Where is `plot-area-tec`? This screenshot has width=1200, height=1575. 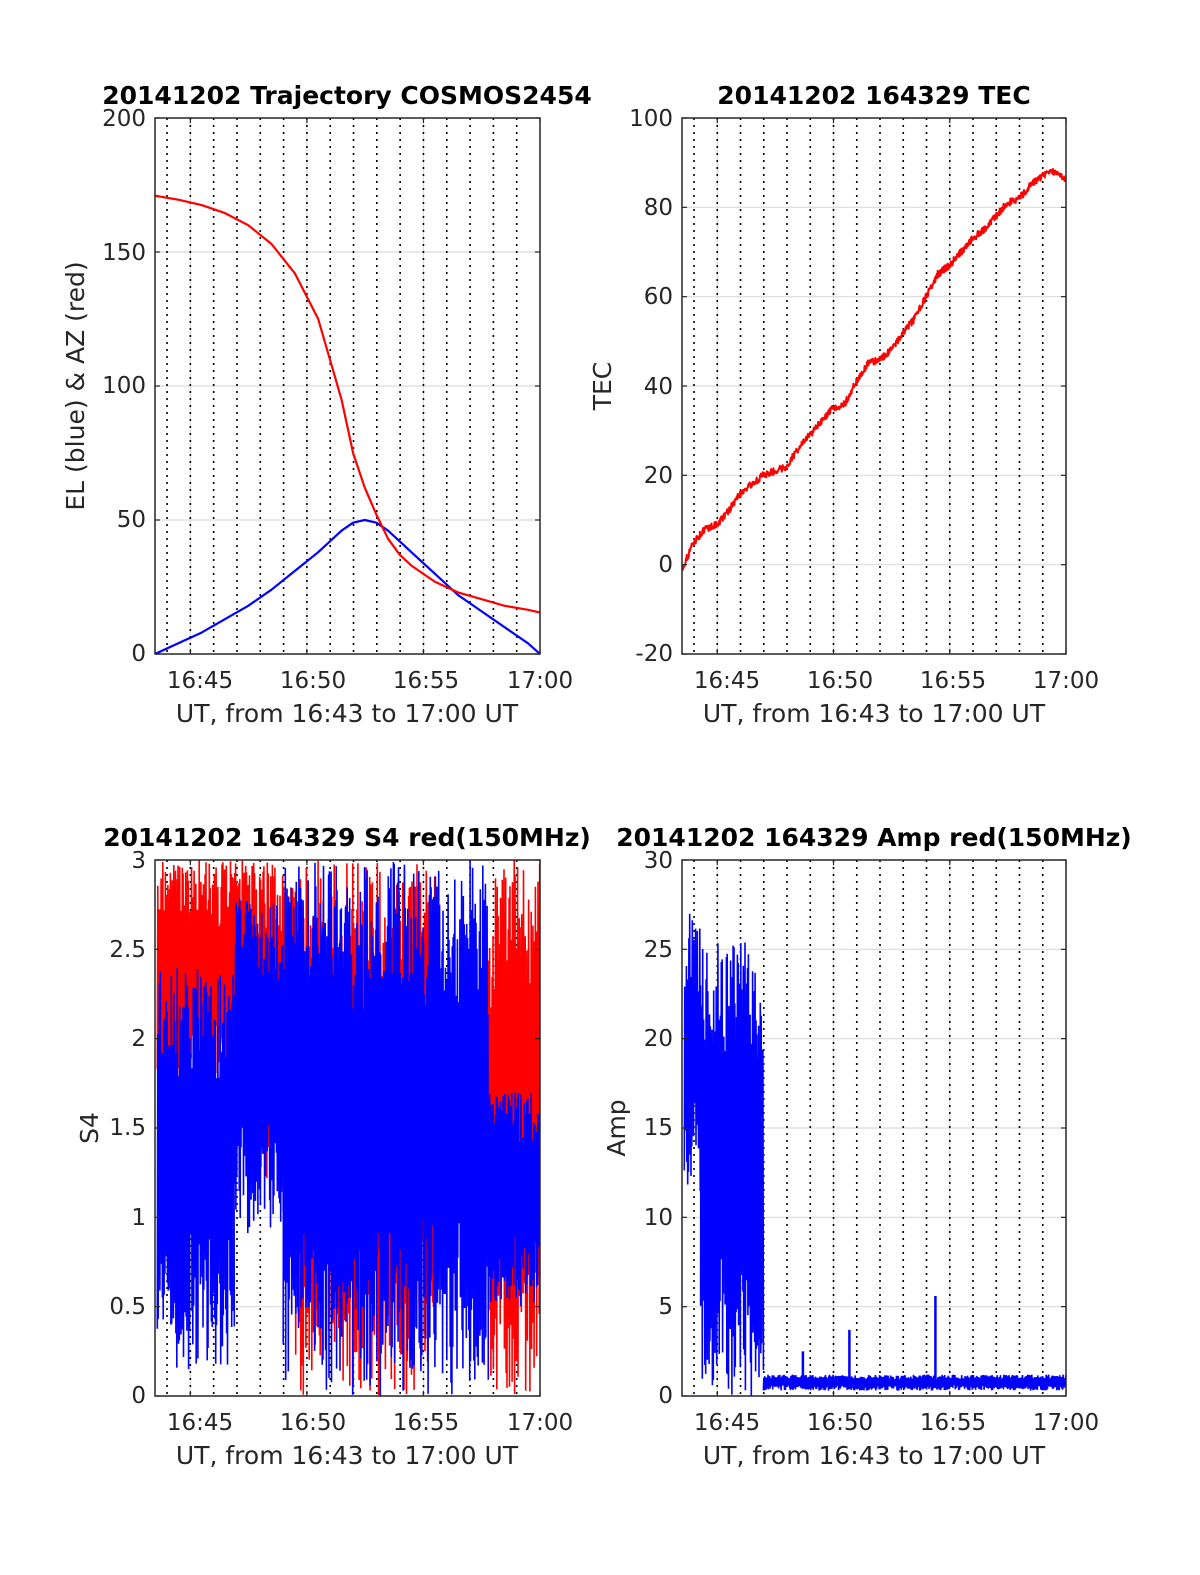
plot-area-tec is located at coordinates (874, 386).